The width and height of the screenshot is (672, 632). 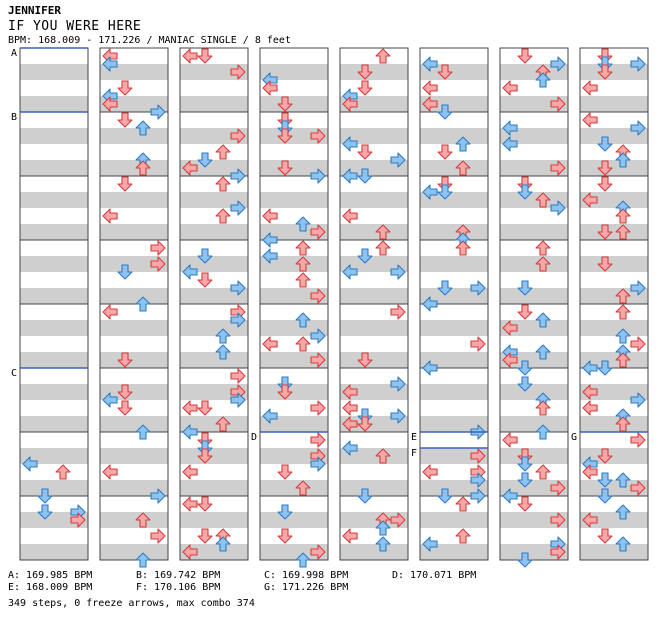 What do you see at coordinates (178, 575) in the screenshot?
I see `bpm-legend-b: B: 169.742 BPM` at bounding box center [178, 575].